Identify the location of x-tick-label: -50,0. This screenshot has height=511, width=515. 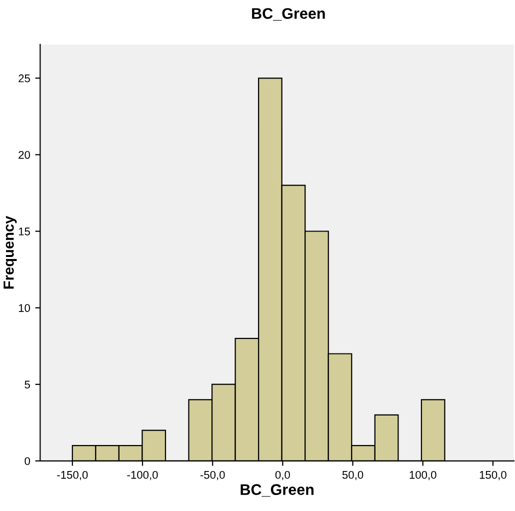
(212, 475).